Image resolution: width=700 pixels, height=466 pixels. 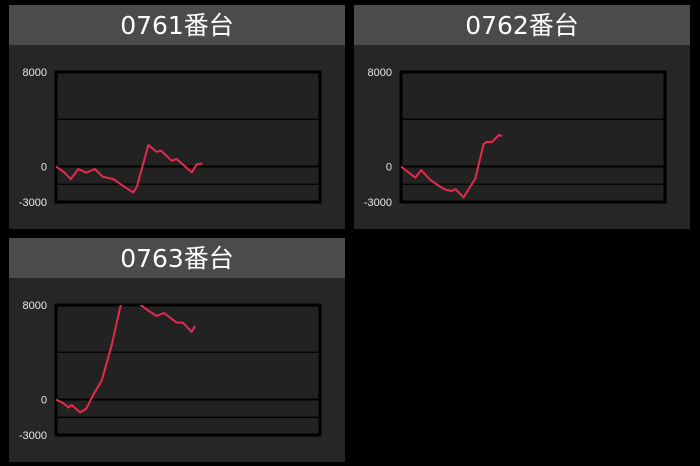 What do you see at coordinates (177, 258) in the screenshot?
I see `panel-title: 0763番台` at bounding box center [177, 258].